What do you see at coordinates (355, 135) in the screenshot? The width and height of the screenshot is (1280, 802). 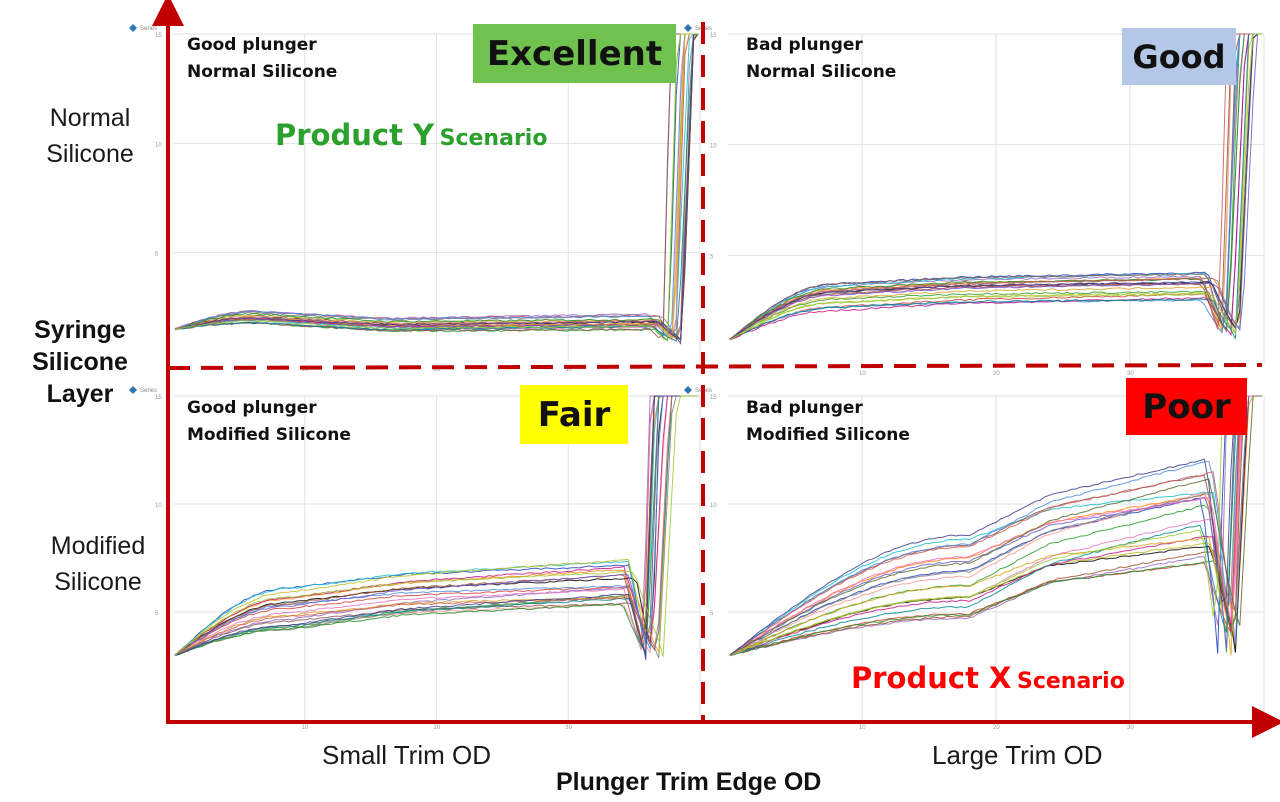 I see `scenario-product-y-name: Product Y` at bounding box center [355, 135].